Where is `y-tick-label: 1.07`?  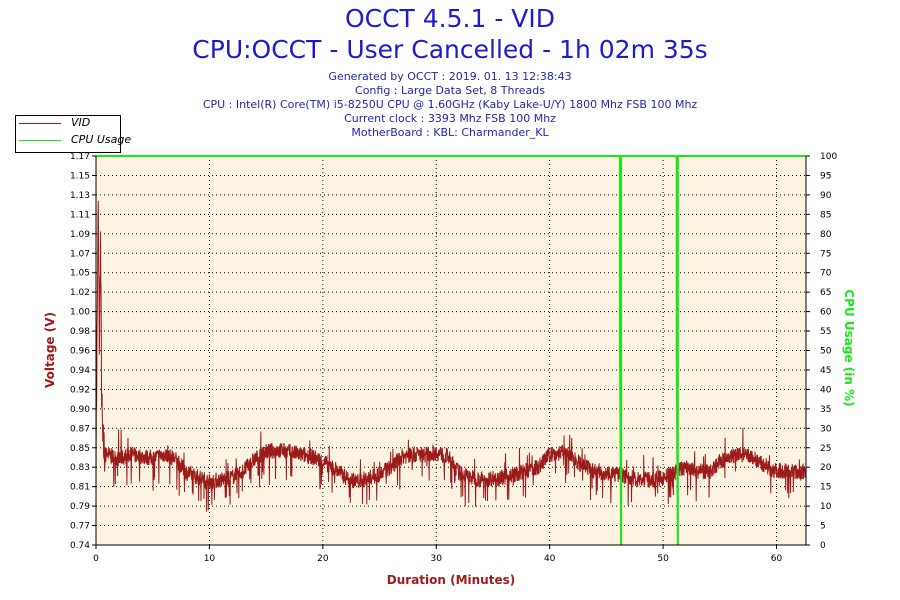 y-tick-label: 1.07 is located at coordinates (80, 254).